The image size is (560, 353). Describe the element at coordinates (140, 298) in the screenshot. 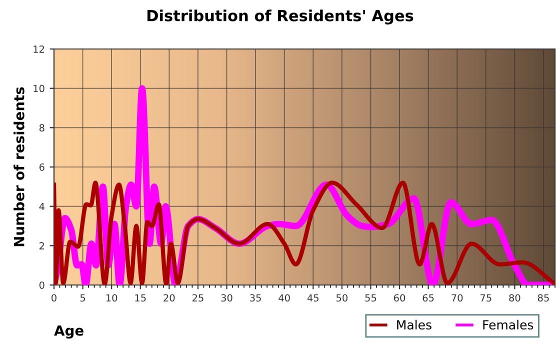

I see `x-tick-label: 15` at that location.